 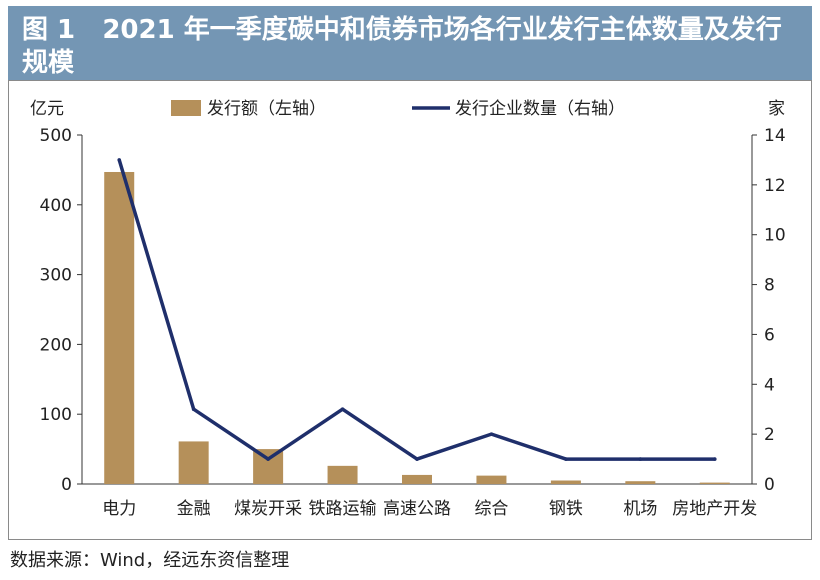 I want to click on category-label: 钢铁, so click(x=566, y=509).